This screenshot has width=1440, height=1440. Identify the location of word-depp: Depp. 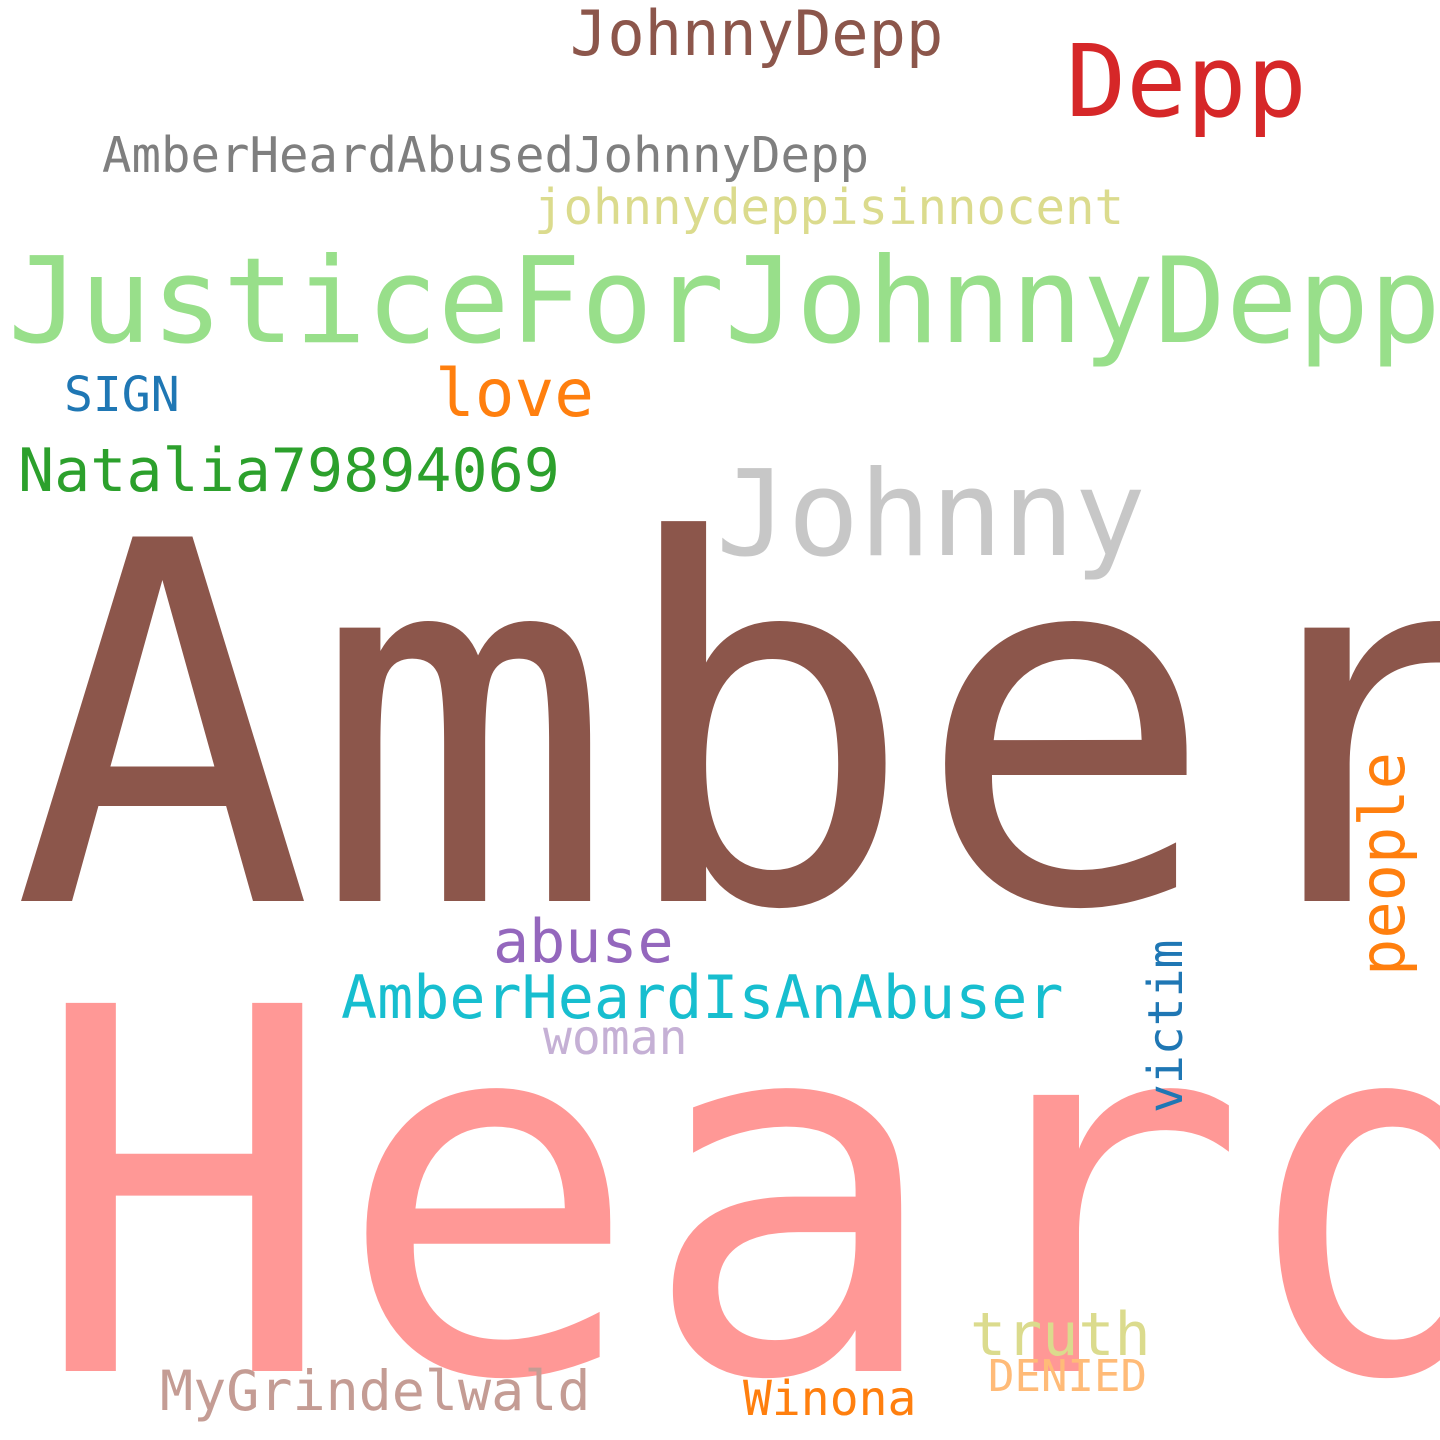
(1186, 81).